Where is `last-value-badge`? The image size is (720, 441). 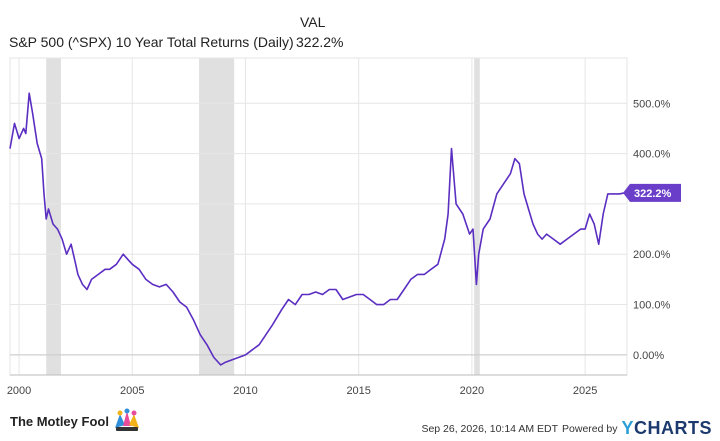
last-value-badge is located at coordinates (652, 192).